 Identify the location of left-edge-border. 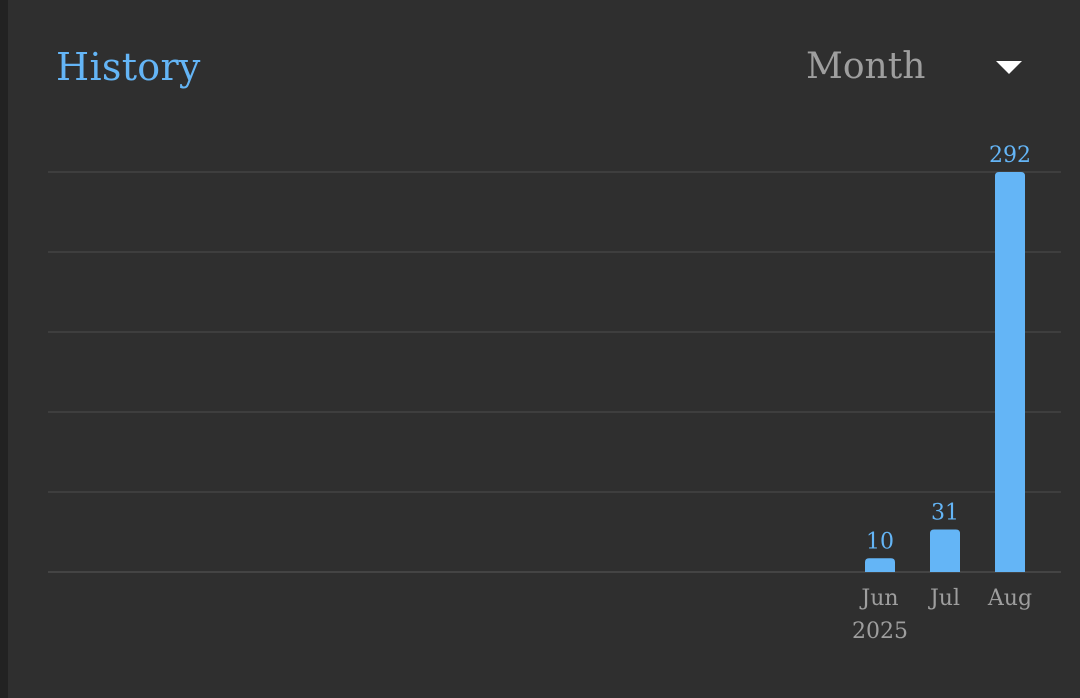
(4, 349).